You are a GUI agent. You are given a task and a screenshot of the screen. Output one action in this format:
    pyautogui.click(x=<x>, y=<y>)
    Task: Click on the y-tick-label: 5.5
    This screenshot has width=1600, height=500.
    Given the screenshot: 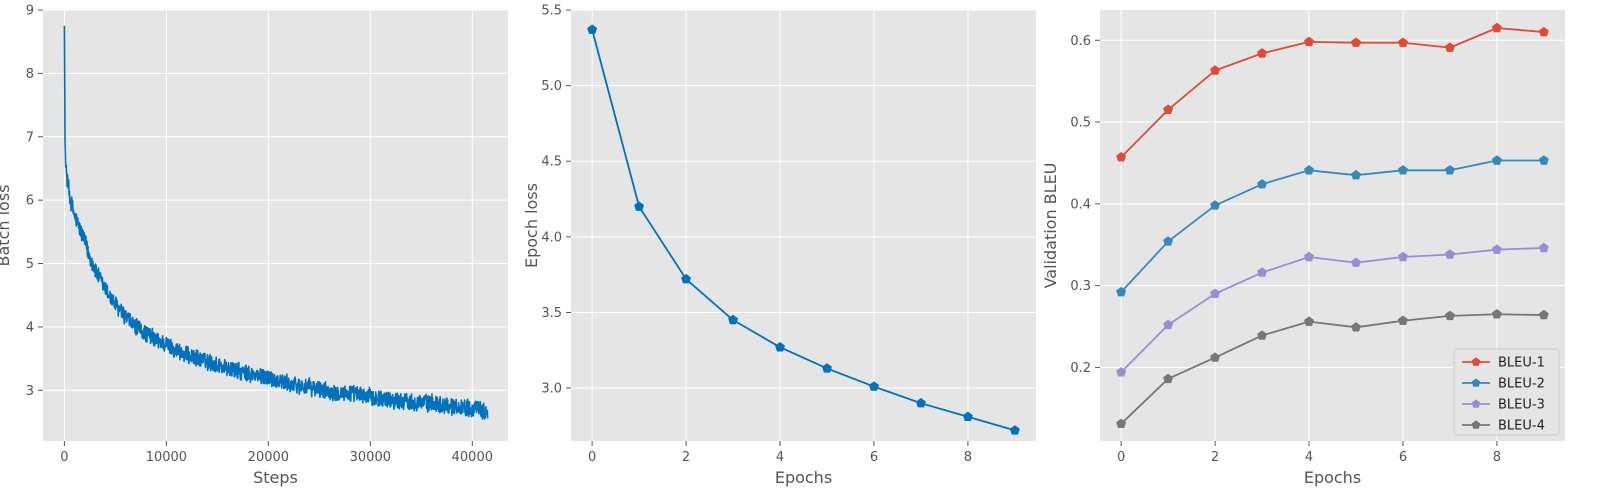 What is the action you would take?
    pyautogui.click(x=551, y=11)
    